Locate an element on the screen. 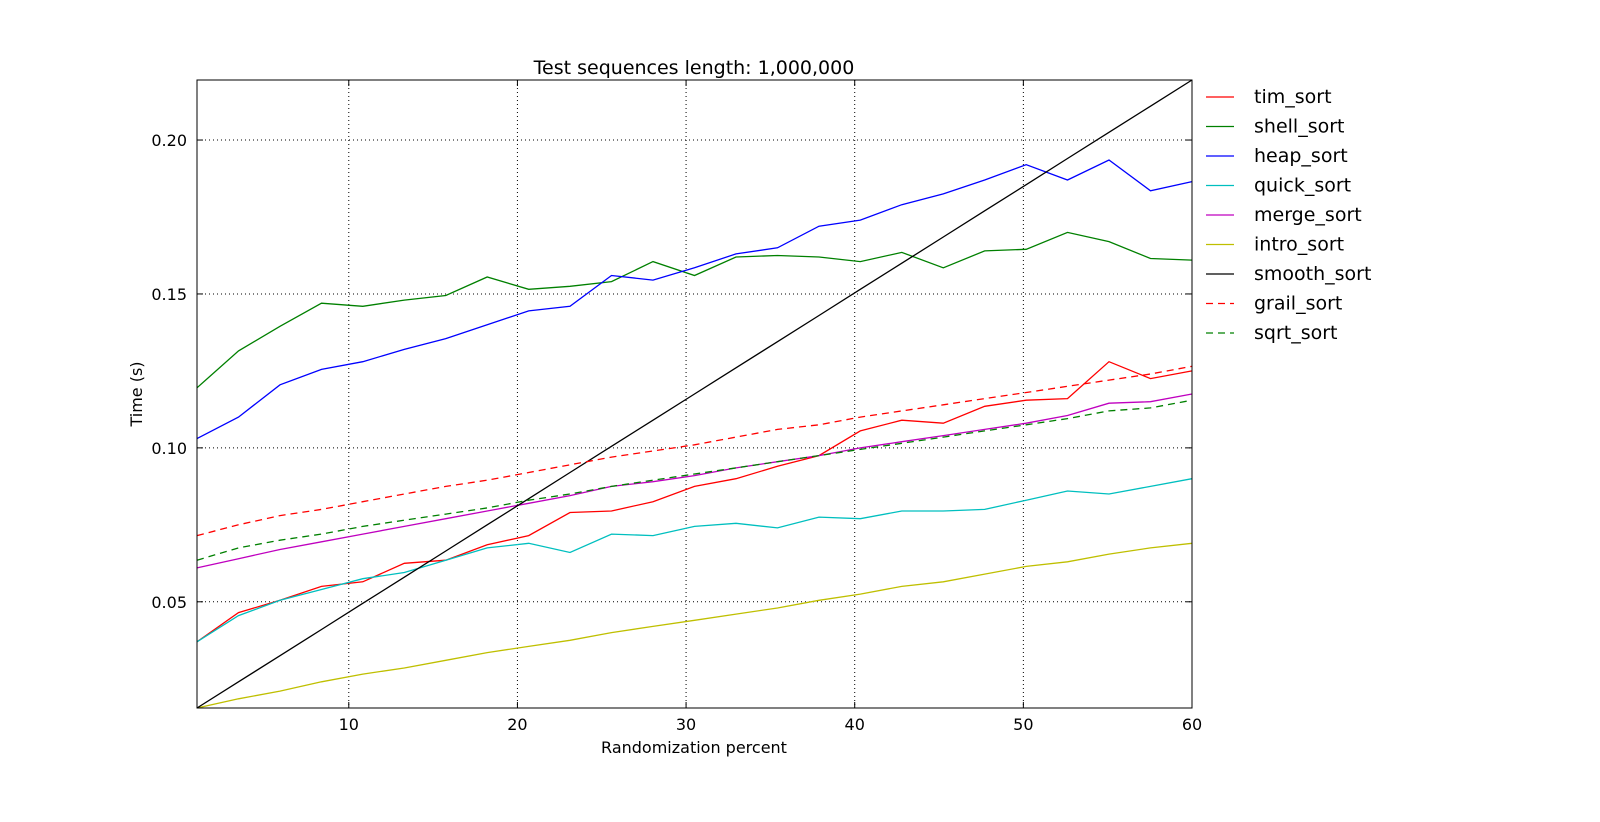 The height and width of the screenshot is (822, 1600). legend-item-sqrt-sort: sqrt_sort is located at coordinates (1272, 333).